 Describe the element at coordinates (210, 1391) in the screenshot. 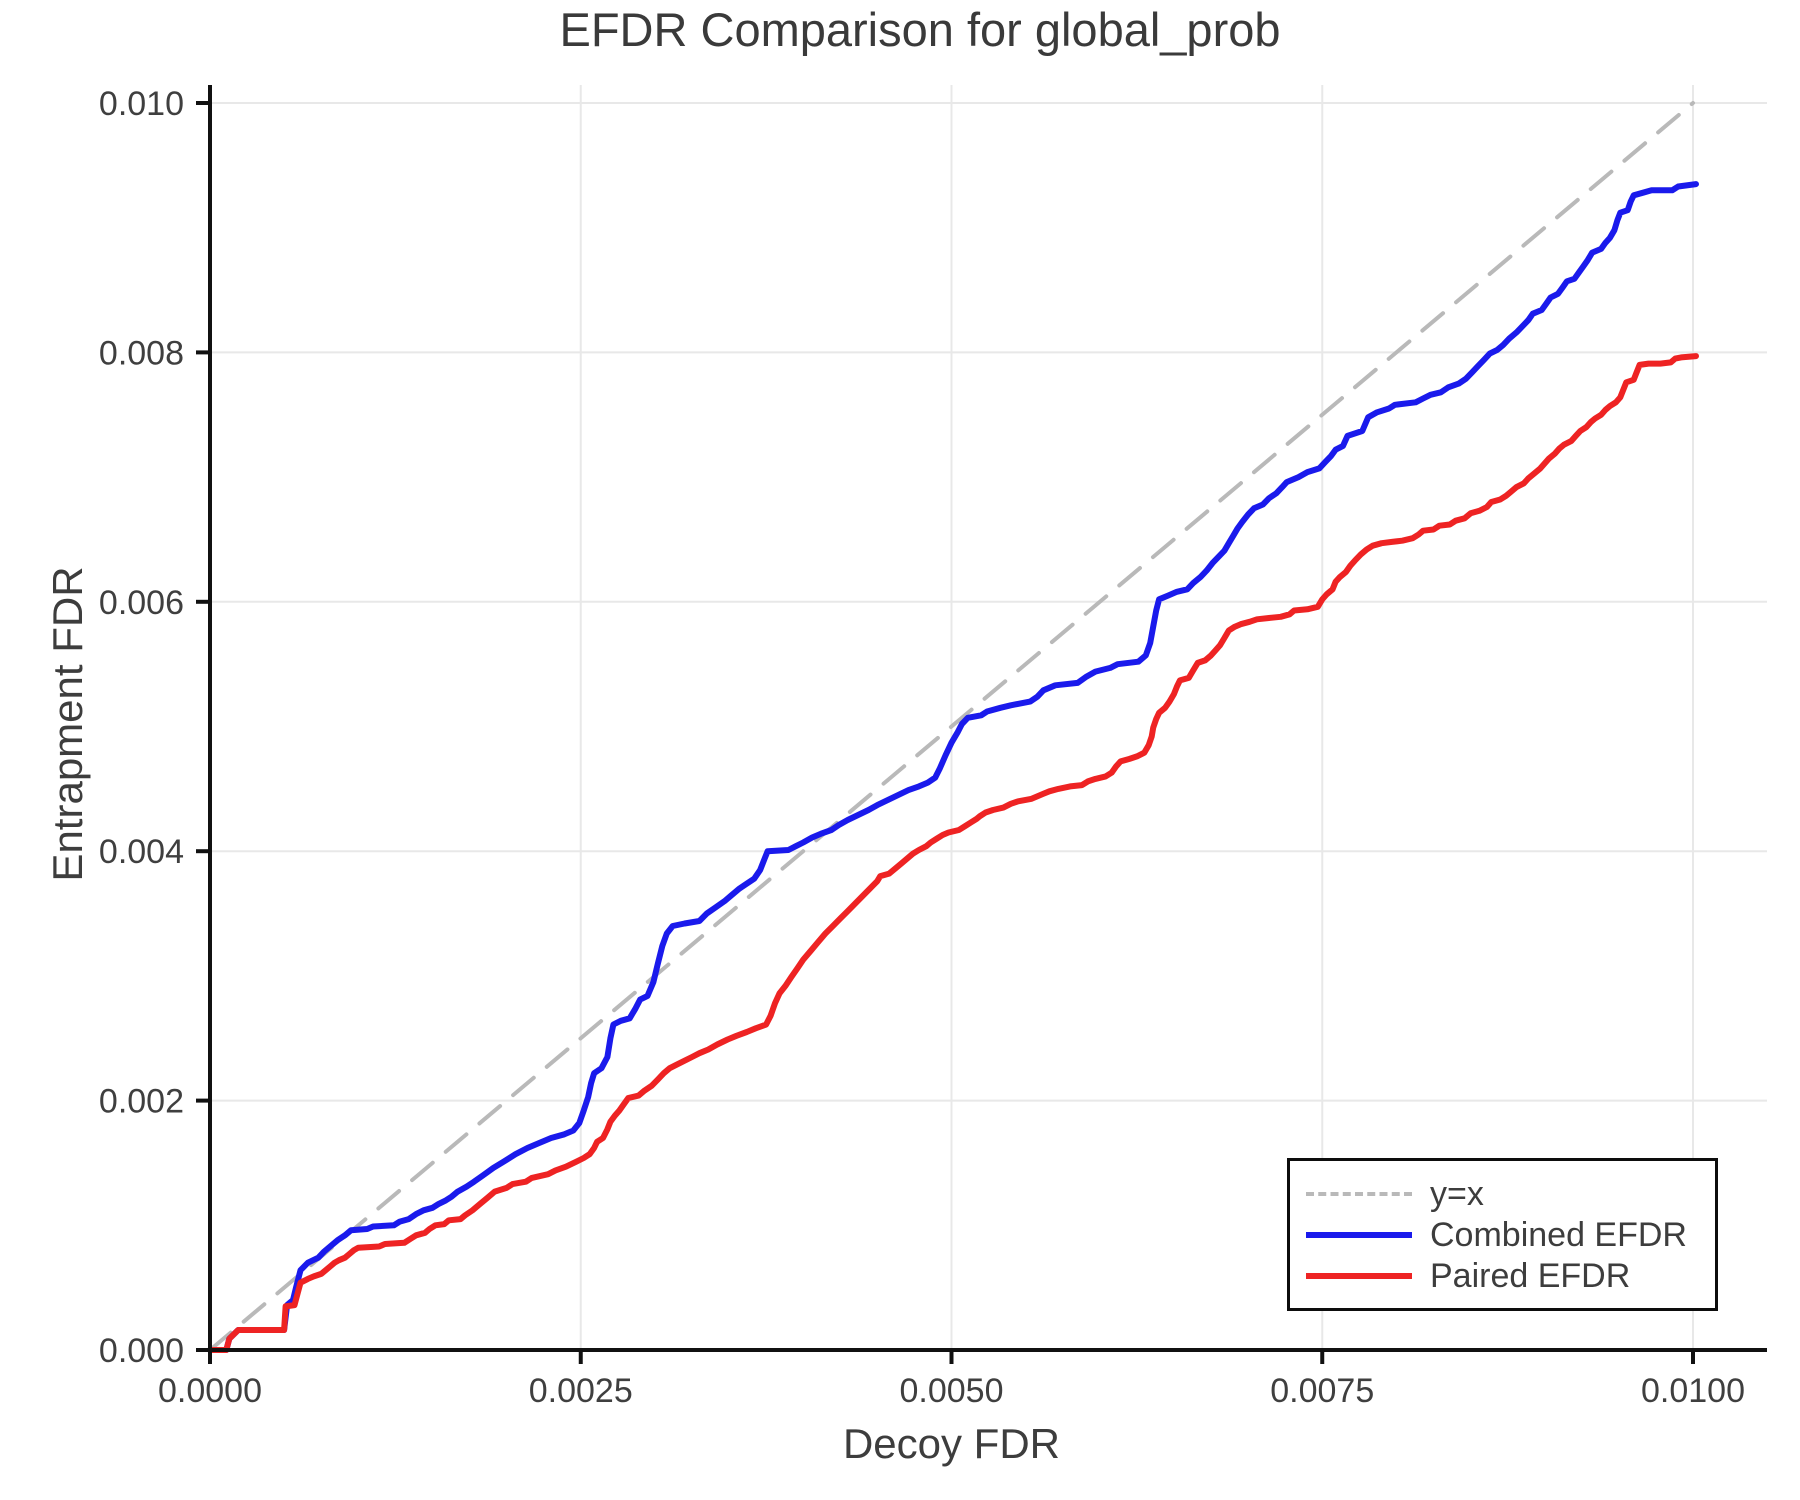

I see `x-tick-label: 0.0000` at that location.